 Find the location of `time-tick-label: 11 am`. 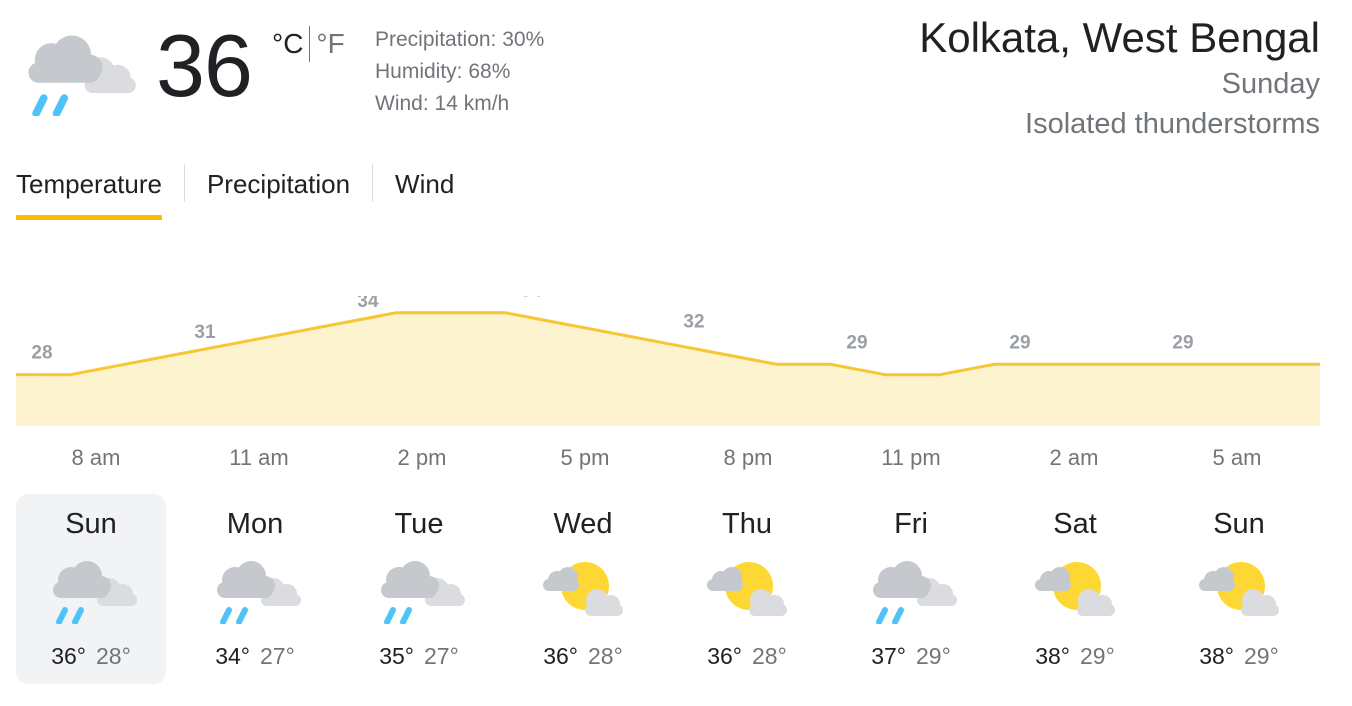

time-tick-label: 11 am is located at coordinates (259, 457).